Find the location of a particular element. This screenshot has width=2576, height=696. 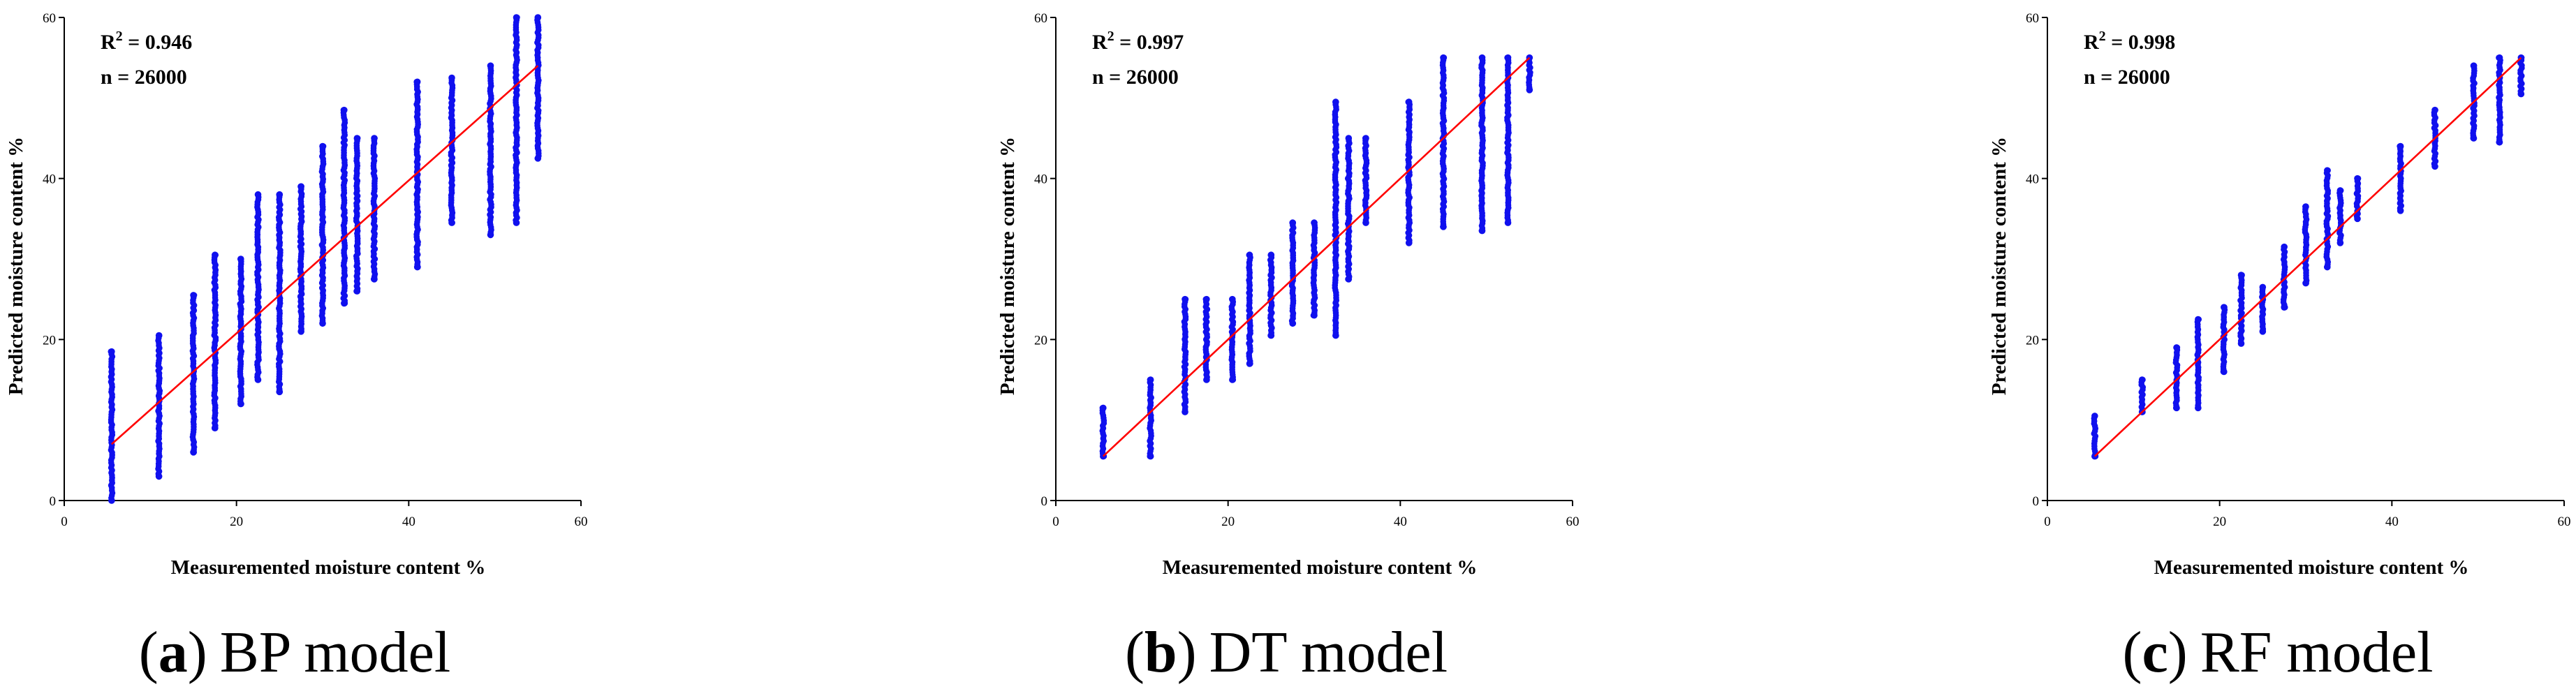

r2-value: = 0.998 is located at coordinates (2141, 43).